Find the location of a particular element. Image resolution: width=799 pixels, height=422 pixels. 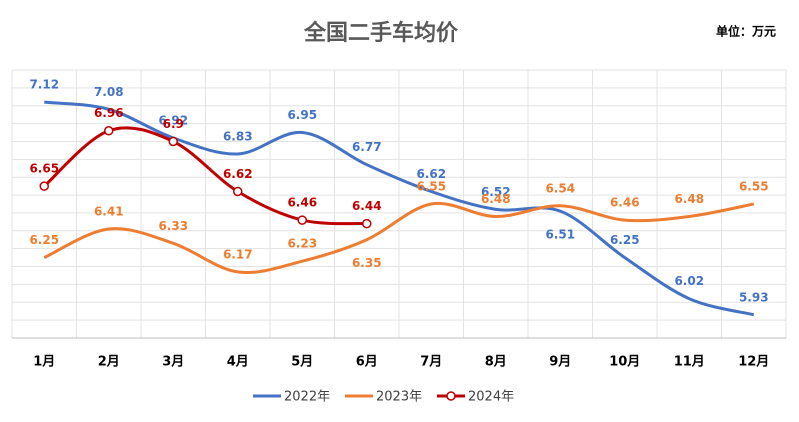

legend-label: 2023年 is located at coordinates (399, 397).